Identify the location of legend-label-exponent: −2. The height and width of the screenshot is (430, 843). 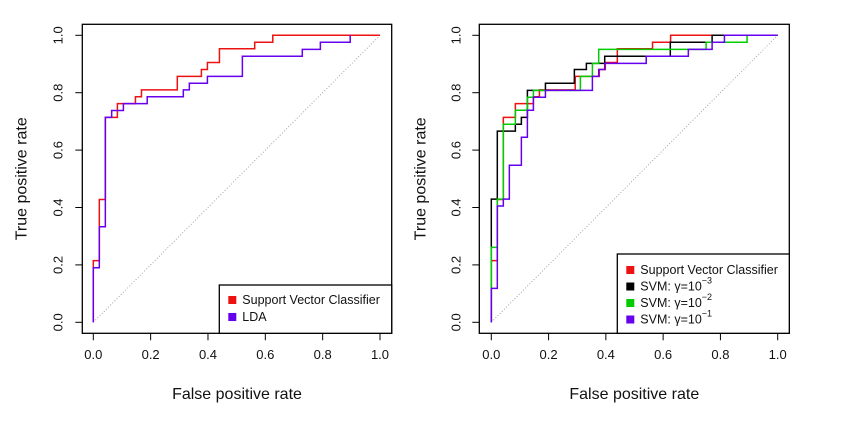
(707, 297).